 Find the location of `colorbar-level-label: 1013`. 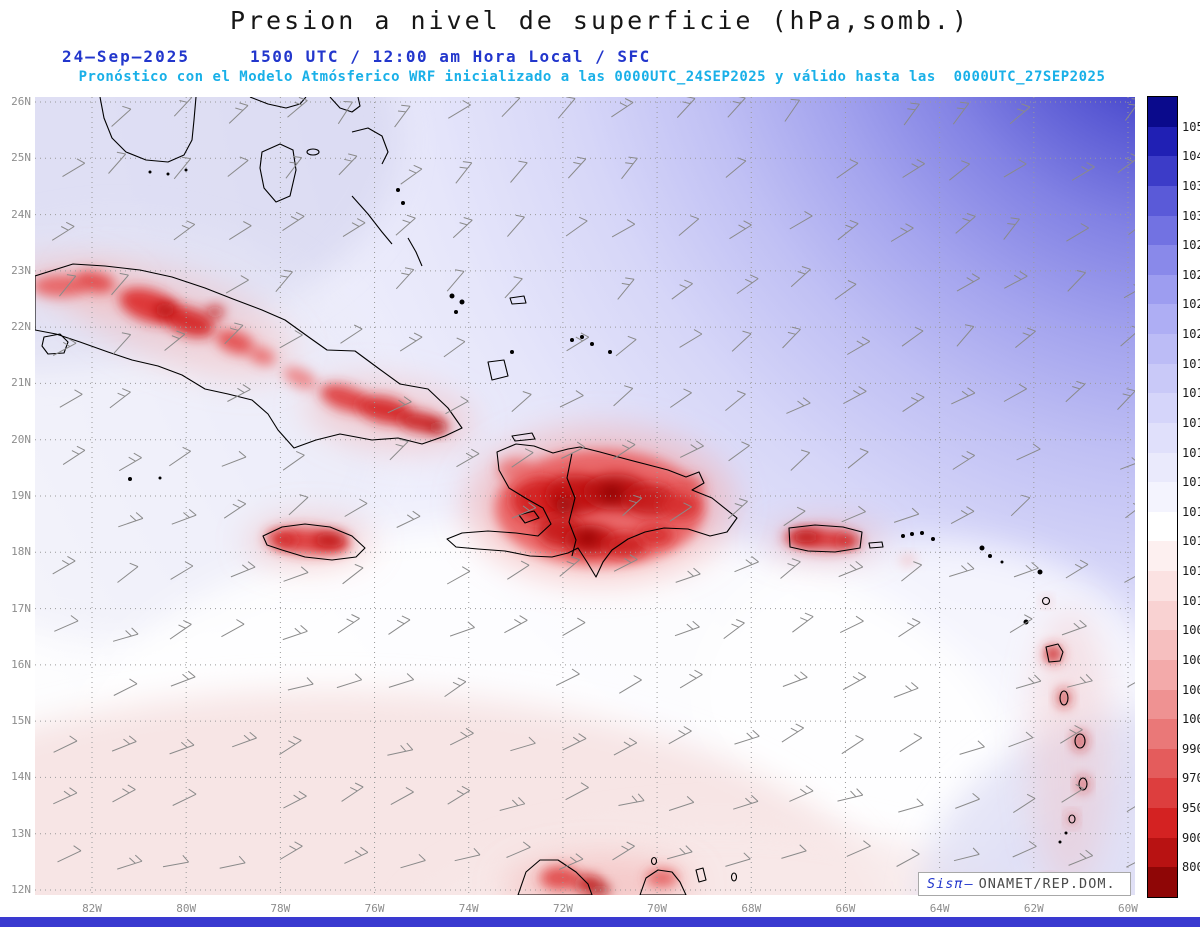

colorbar-level-label: 1013 is located at coordinates (1191, 541).